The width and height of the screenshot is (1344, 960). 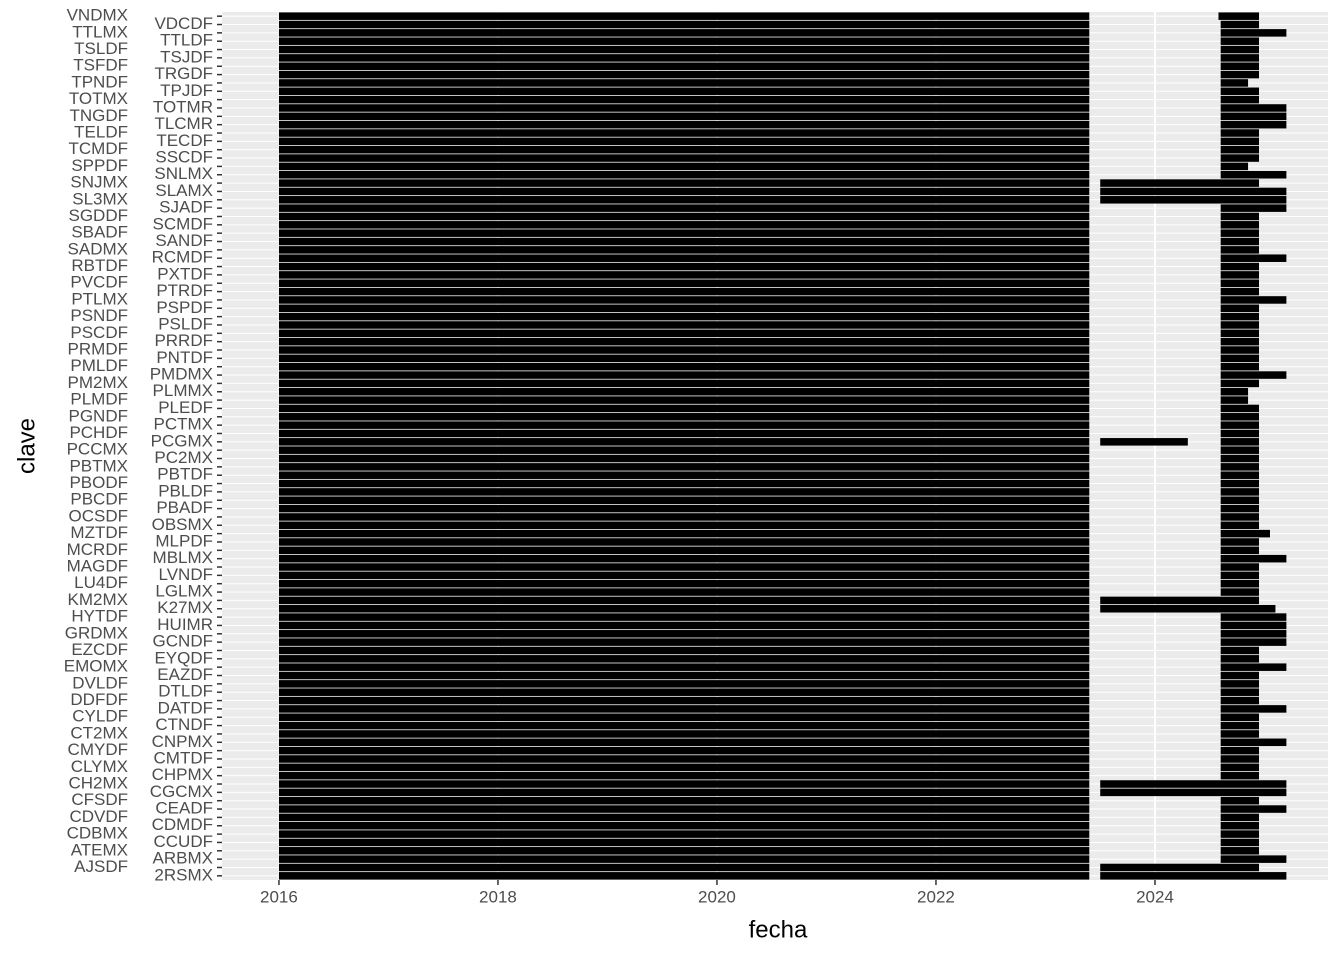 What do you see at coordinates (97, 549) in the screenshot?
I see `y-tick-label: MCRDF` at bounding box center [97, 549].